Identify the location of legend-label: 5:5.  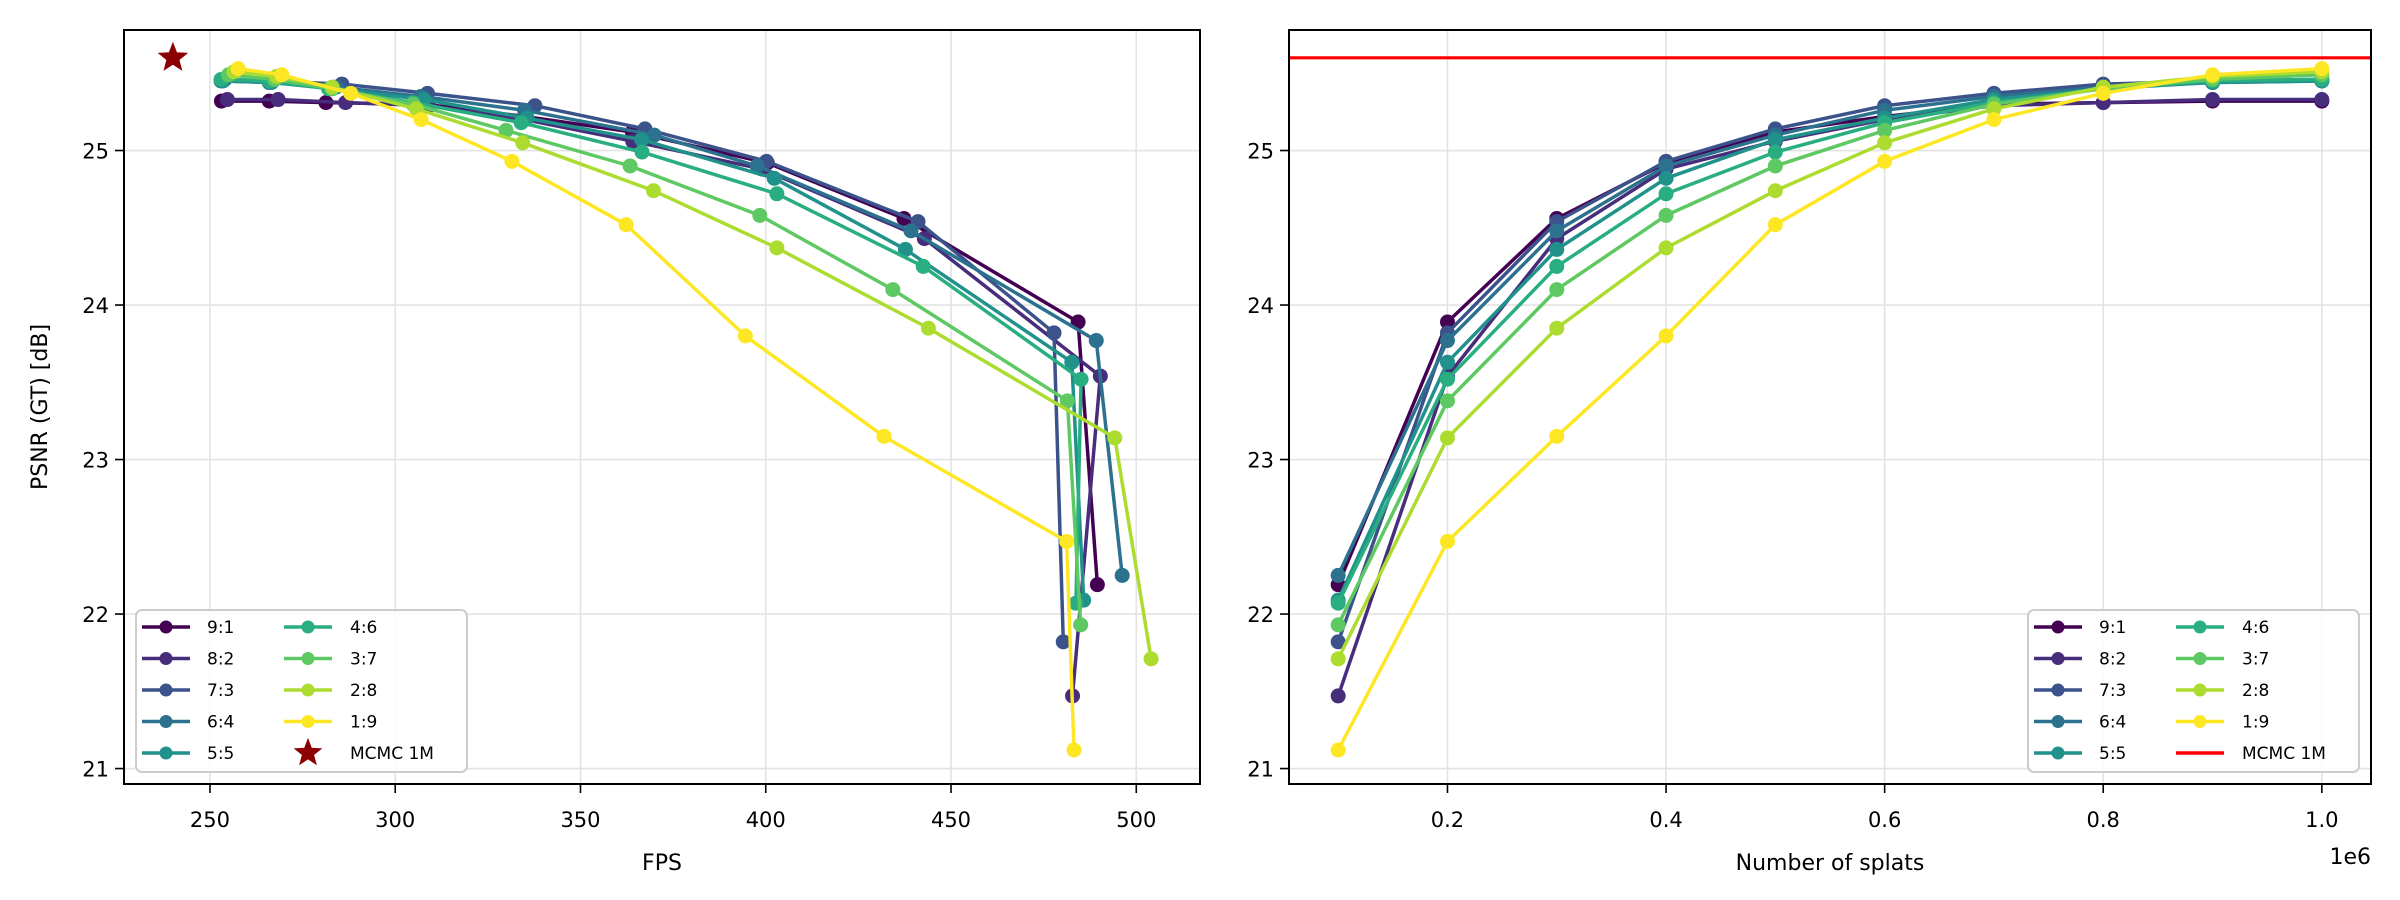
(2112, 754).